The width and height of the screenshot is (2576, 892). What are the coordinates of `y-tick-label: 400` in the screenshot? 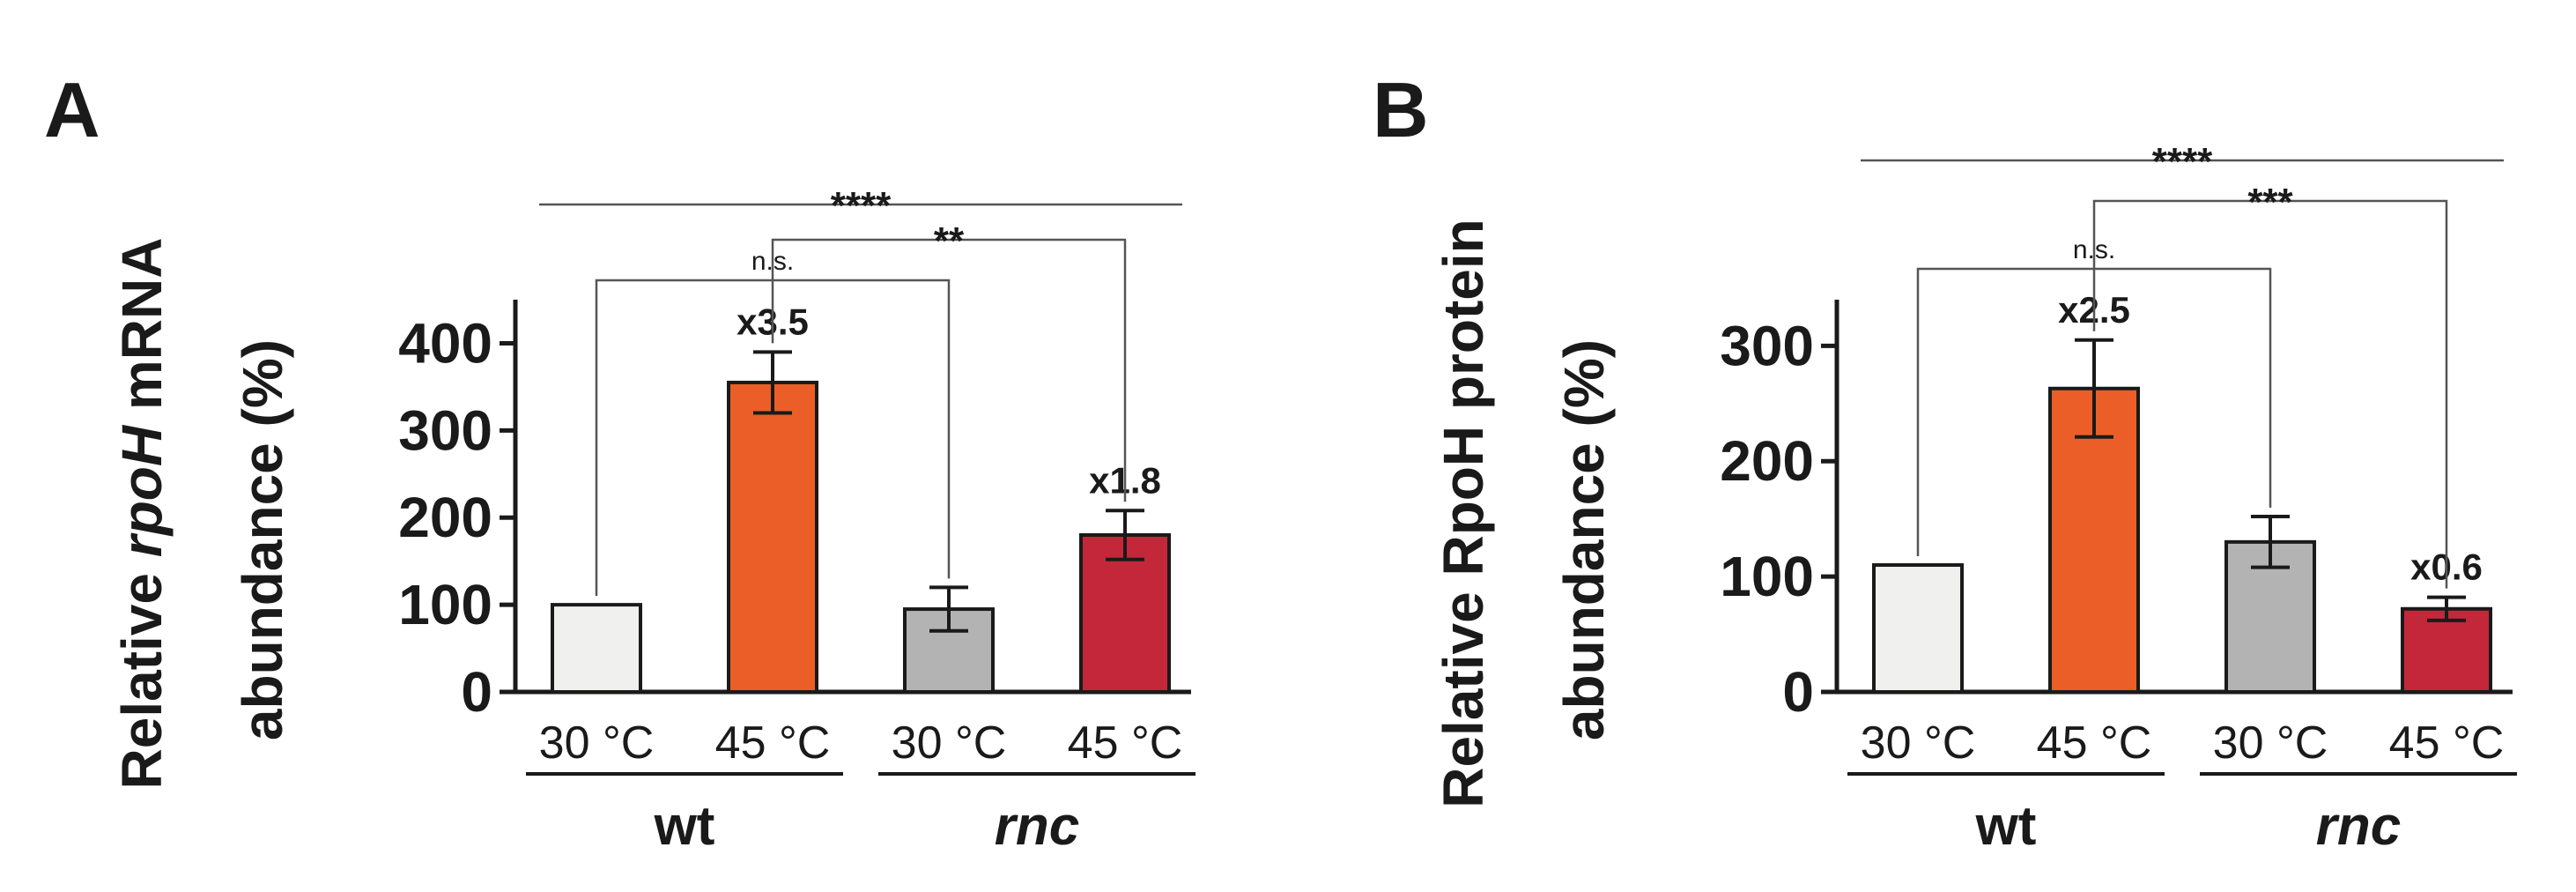 It's located at (445, 343).